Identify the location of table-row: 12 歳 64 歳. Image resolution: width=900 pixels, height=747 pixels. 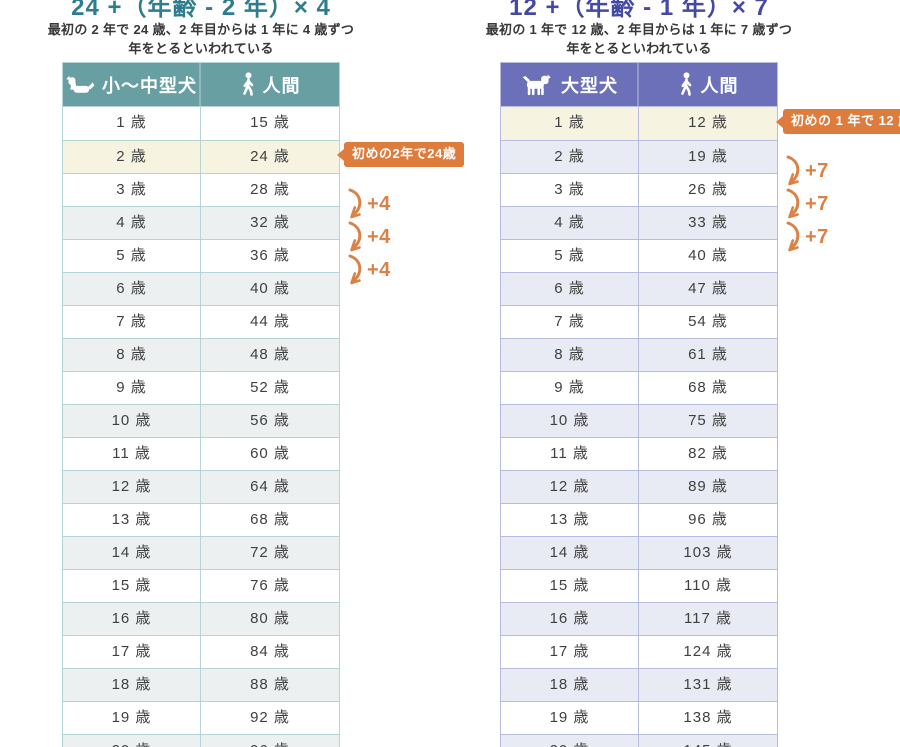
(201, 486).